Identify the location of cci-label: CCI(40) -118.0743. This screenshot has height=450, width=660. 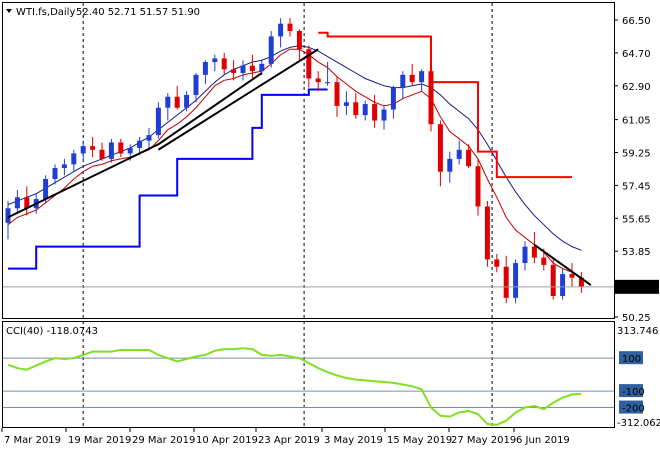
(52, 331).